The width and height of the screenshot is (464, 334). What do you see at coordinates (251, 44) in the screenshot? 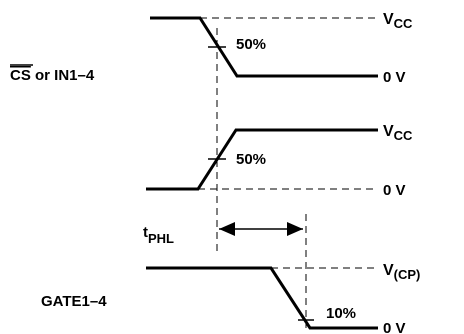
I see `fifty-percent-label-top: 50%` at bounding box center [251, 44].